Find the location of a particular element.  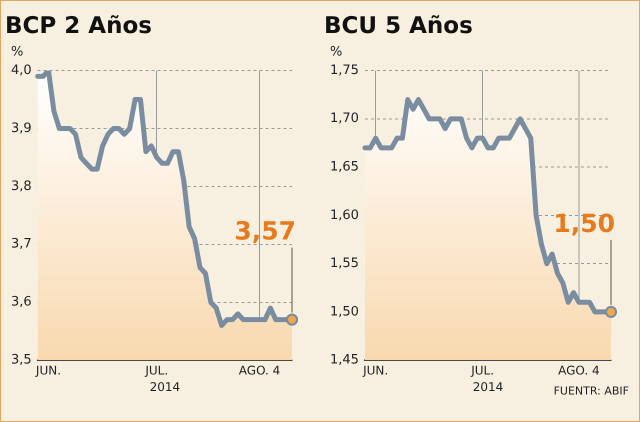

y-tick-label: 1,70 is located at coordinates (344, 118).